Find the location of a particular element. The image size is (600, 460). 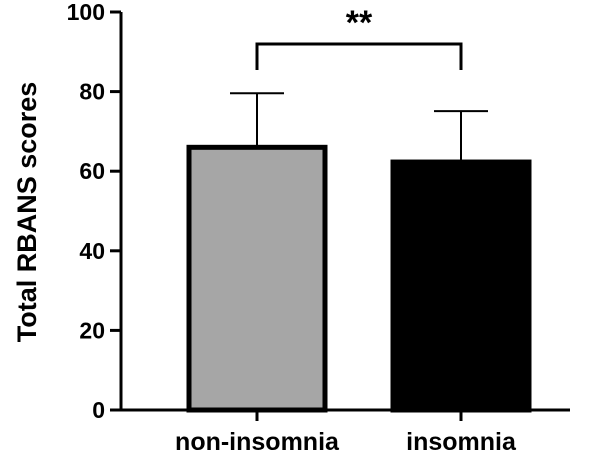

y-tick-label: 20 is located at coordinates (92, 330).